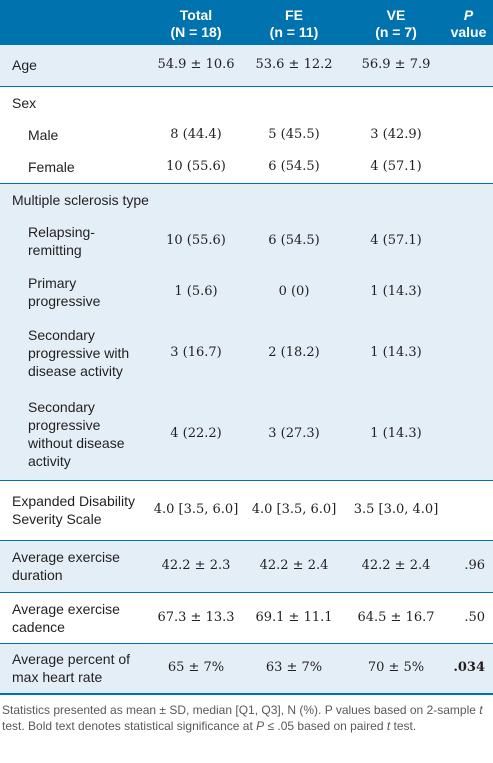  What do you see at coordinates (196, 166) in the screenshot?
I see `cell-female-total: 10 (55.6)` at bounding box center [196, 166].